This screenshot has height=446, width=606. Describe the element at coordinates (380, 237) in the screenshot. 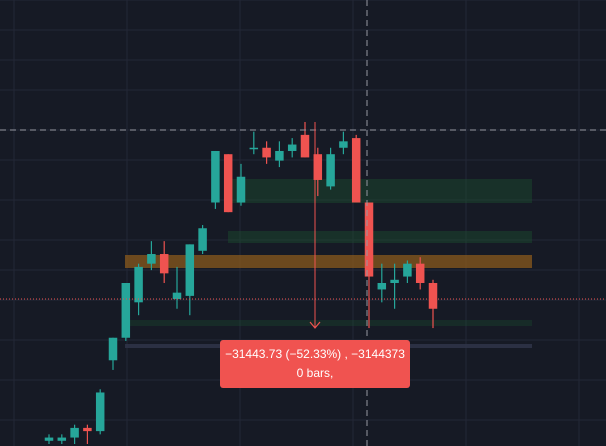

I see `zone-green-middle` at that location.